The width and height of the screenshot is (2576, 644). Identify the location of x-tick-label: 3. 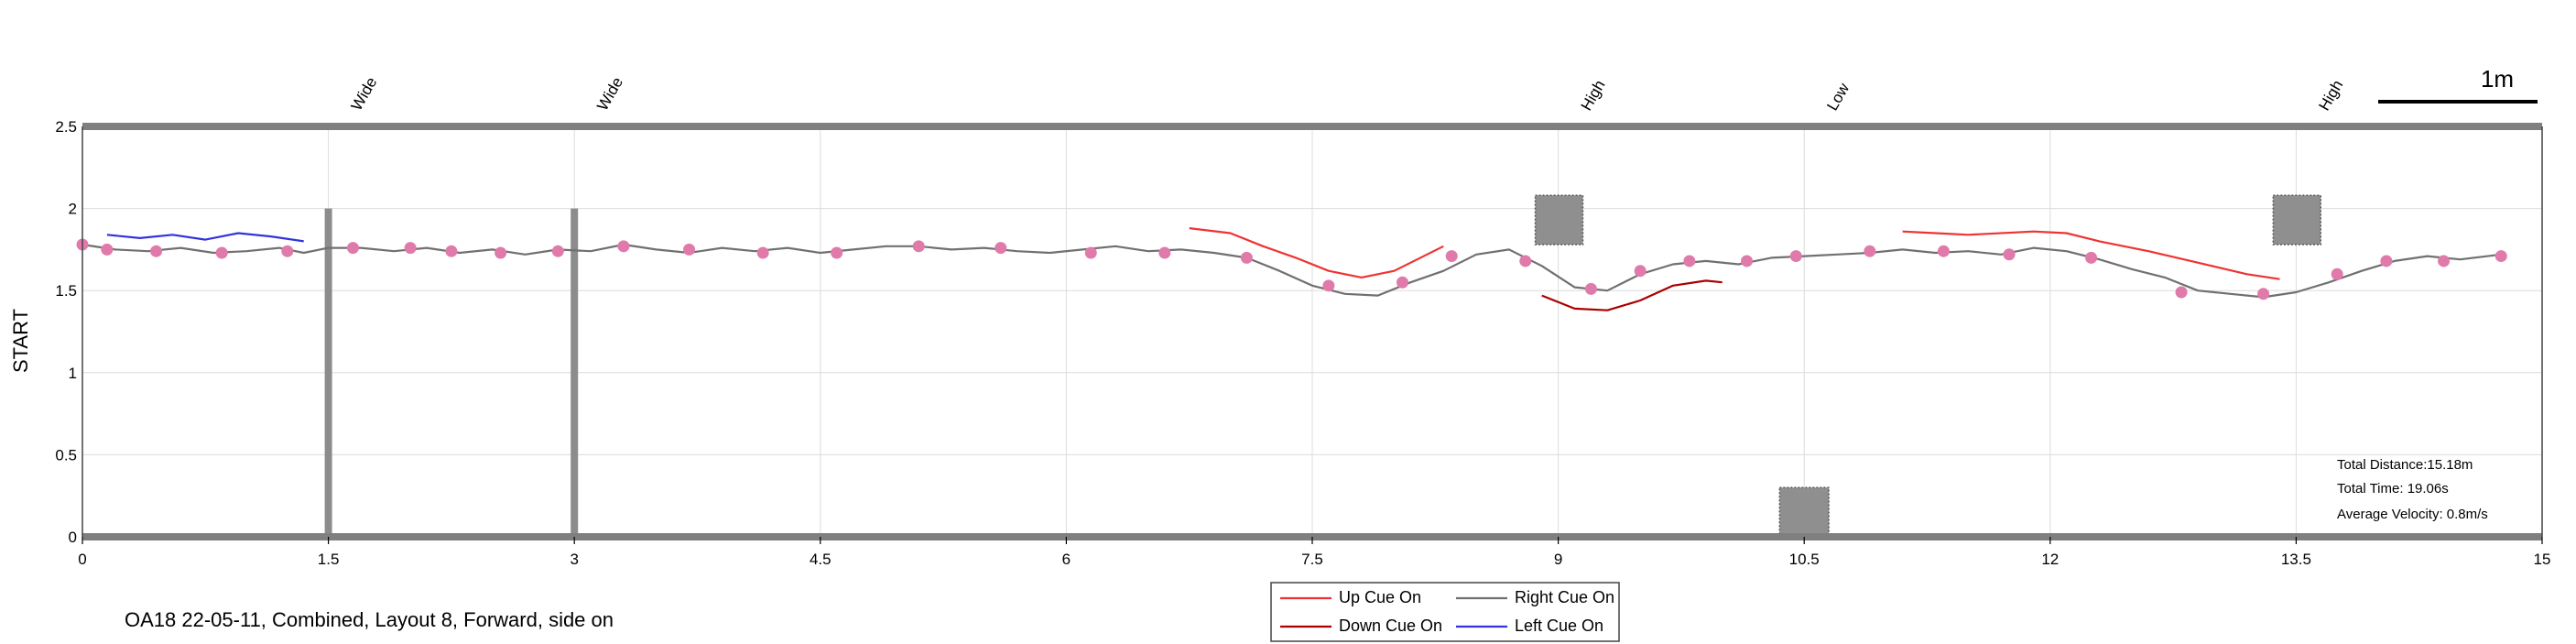
(574, 559).